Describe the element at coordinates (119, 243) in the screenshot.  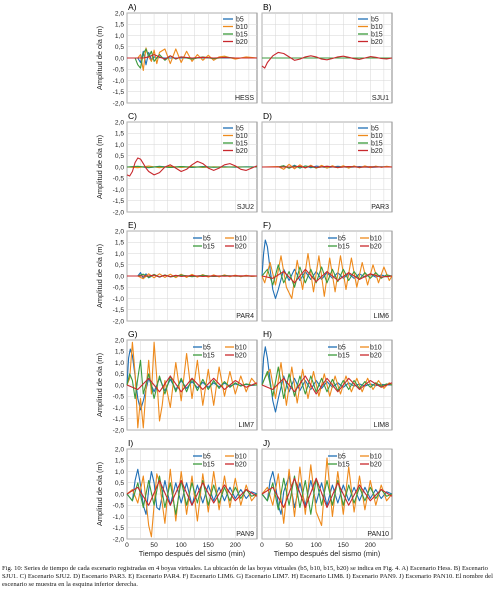
I see `panel-e-ytick: 1,5` at that location.